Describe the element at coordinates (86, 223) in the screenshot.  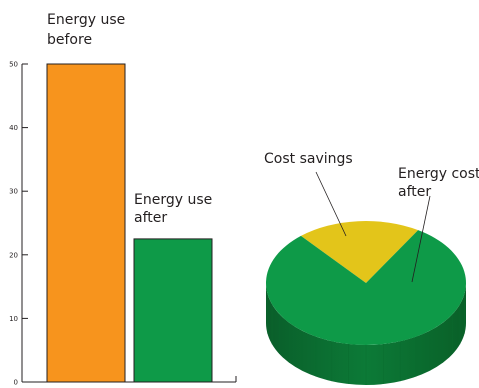
I see `bar-before` at that location.